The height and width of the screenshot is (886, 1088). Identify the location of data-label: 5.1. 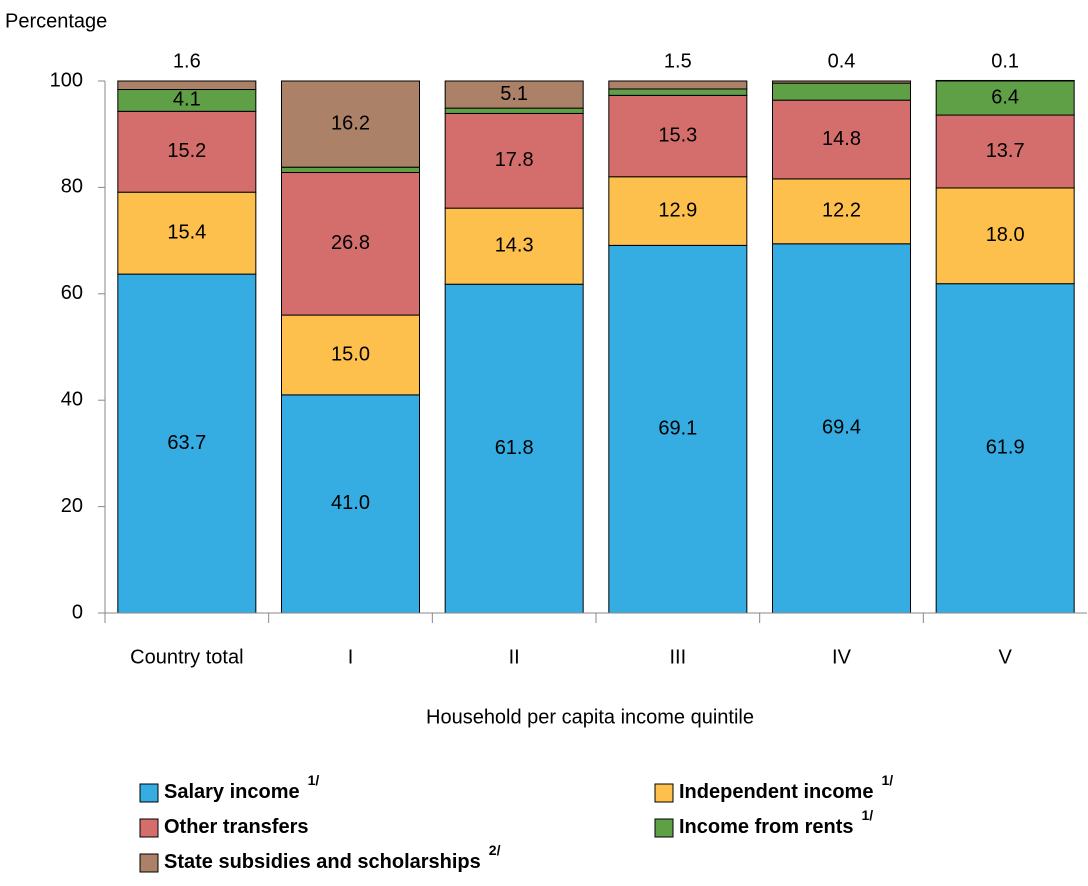
(514, 94).